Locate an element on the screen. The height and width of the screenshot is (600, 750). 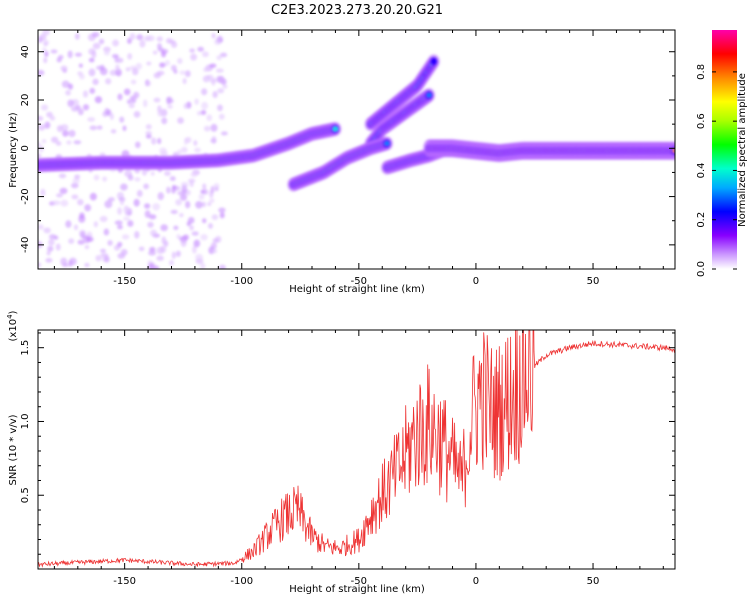
spectrogram-x-tick-label: -50 is located at coordinates (359, 281).